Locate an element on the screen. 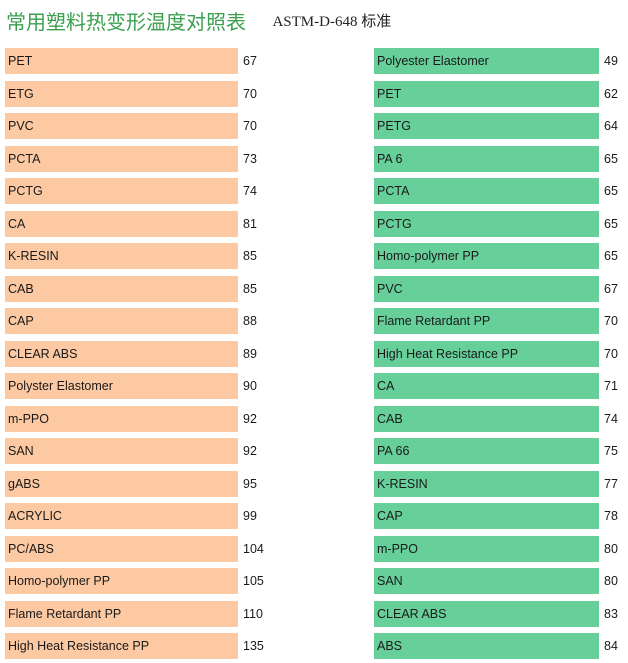 The image size is (628, 663). hdt-value: 64 is located at coordinates (611, 126).